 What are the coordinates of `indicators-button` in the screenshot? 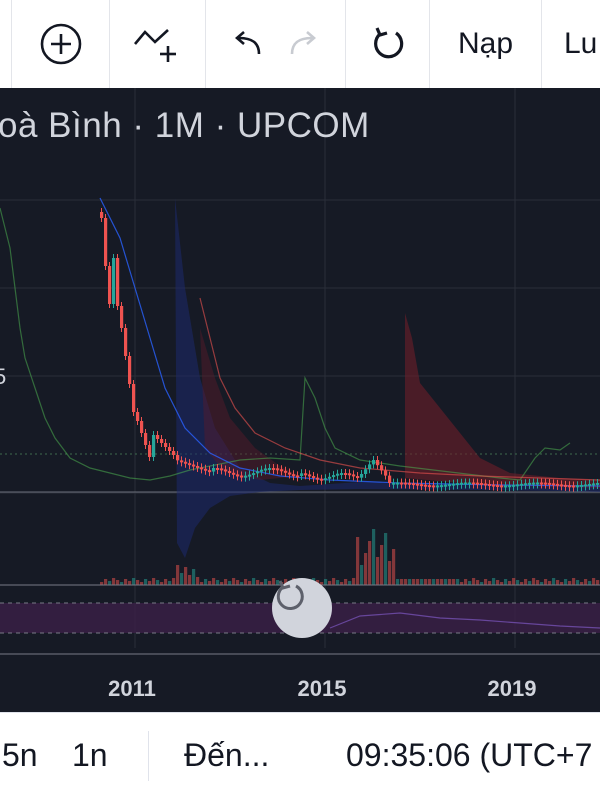 It's located at (158, 44).